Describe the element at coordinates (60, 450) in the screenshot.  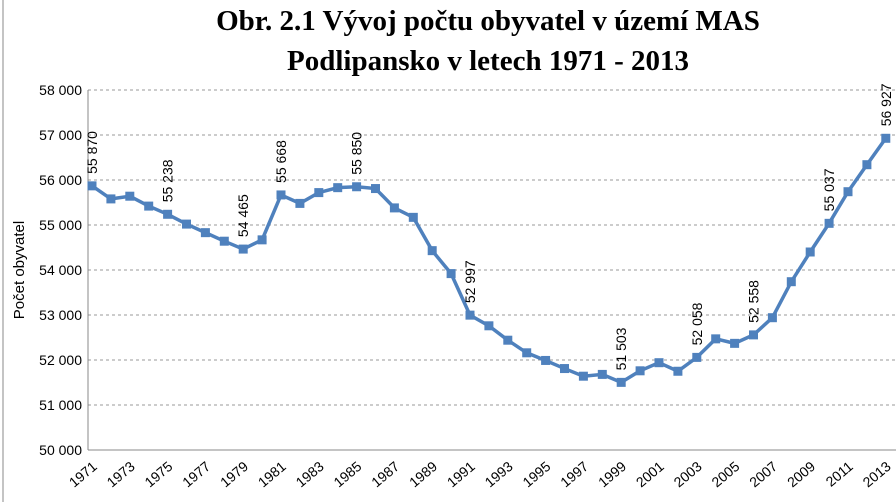
I see `y-tick-label: 50 000` at that location.